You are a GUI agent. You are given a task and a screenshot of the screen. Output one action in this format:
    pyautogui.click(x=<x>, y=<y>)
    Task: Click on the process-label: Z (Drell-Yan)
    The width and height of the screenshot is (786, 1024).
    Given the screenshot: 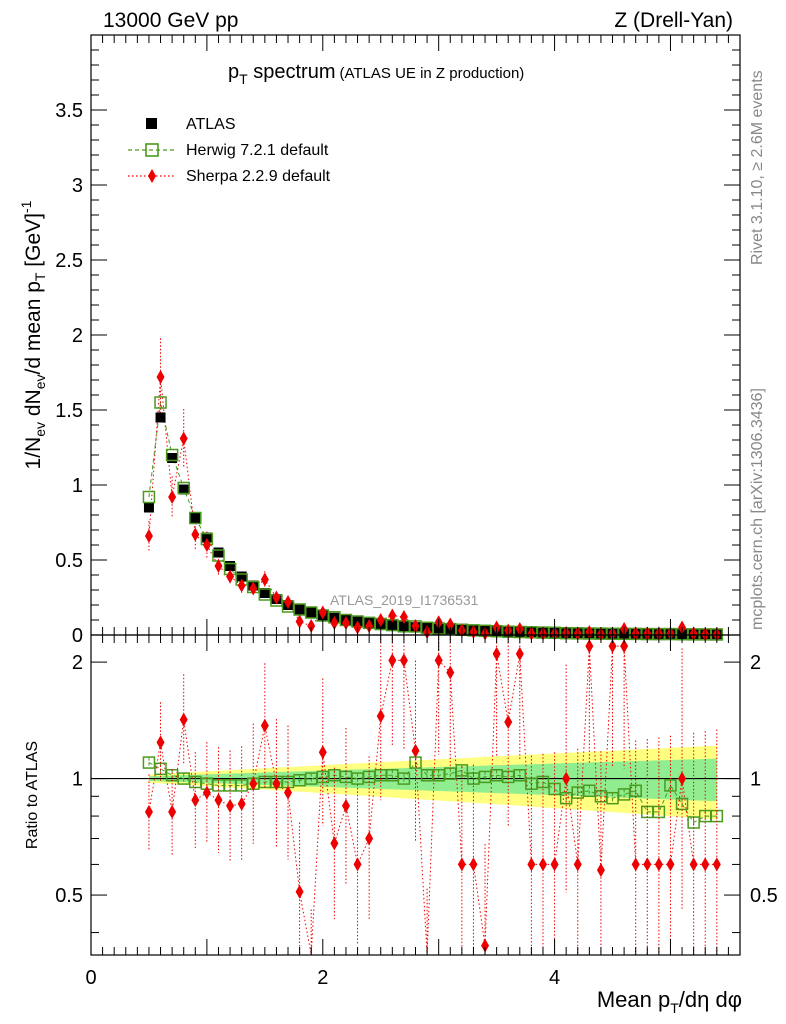 What is the action you would take?
    pyautogui.click(x=673, y=20)
    